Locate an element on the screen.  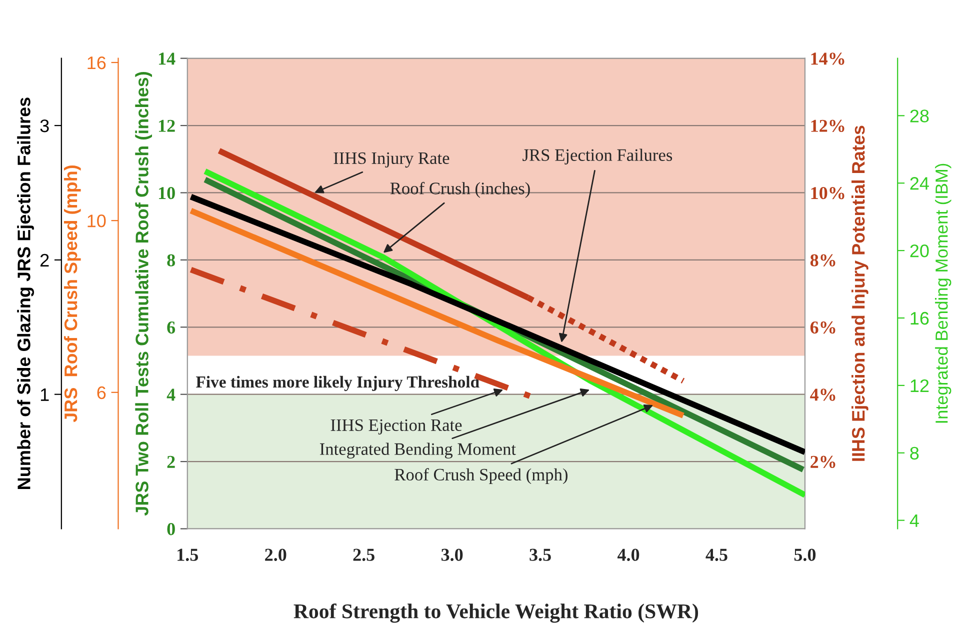
y2-tick-label: 10% is located at coordinates (827, 193).